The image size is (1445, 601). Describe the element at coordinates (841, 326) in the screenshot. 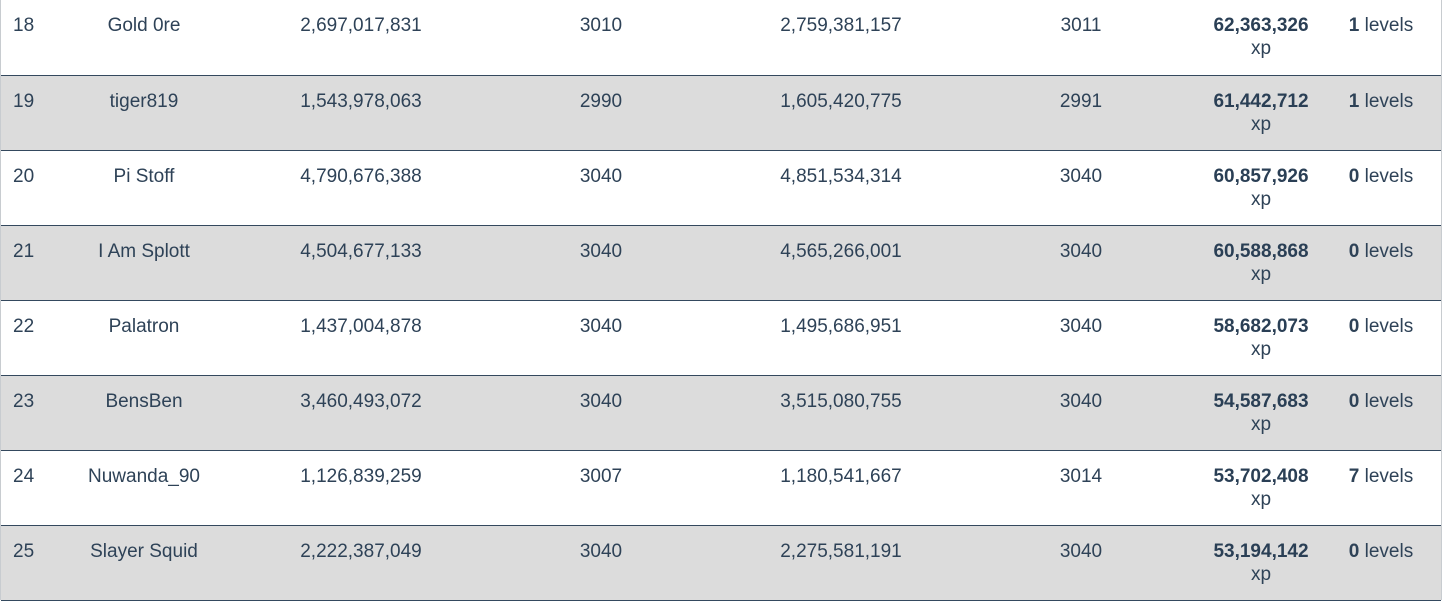

I see `end-xp-cell: 1,495,686,951` at that location.